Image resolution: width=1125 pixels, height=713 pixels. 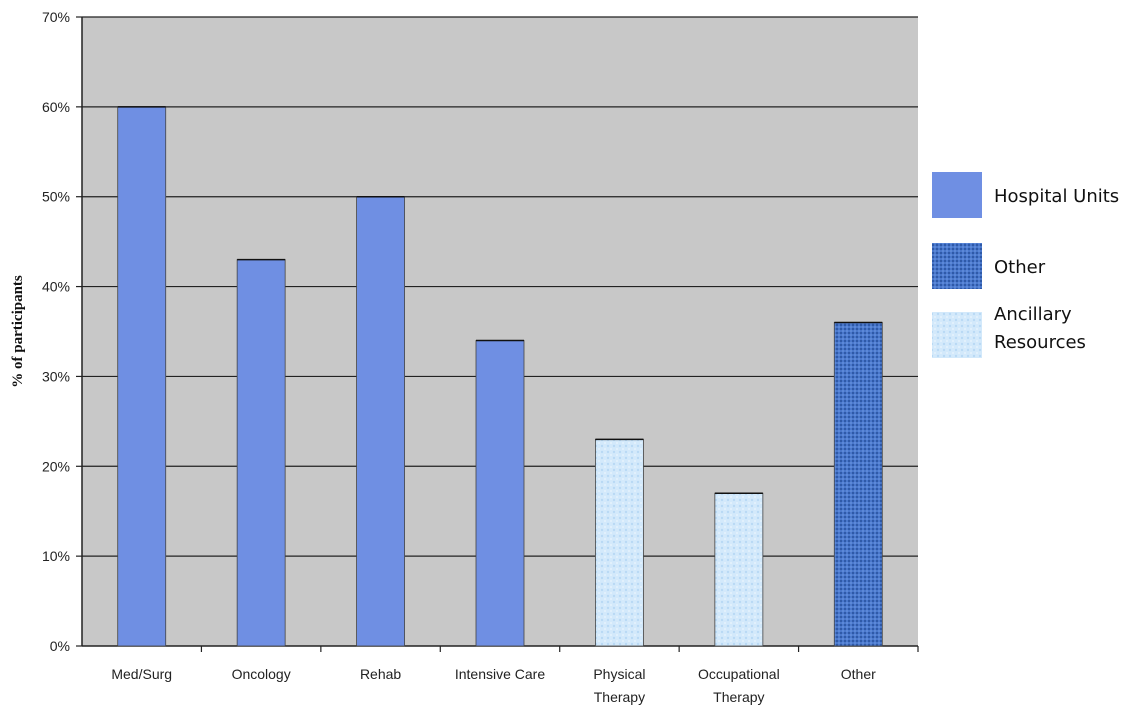 What do you see at coordinates (739, 569) in the screenshot?
I see `bar-occupational-therapy` at bounding box center [739, 569].